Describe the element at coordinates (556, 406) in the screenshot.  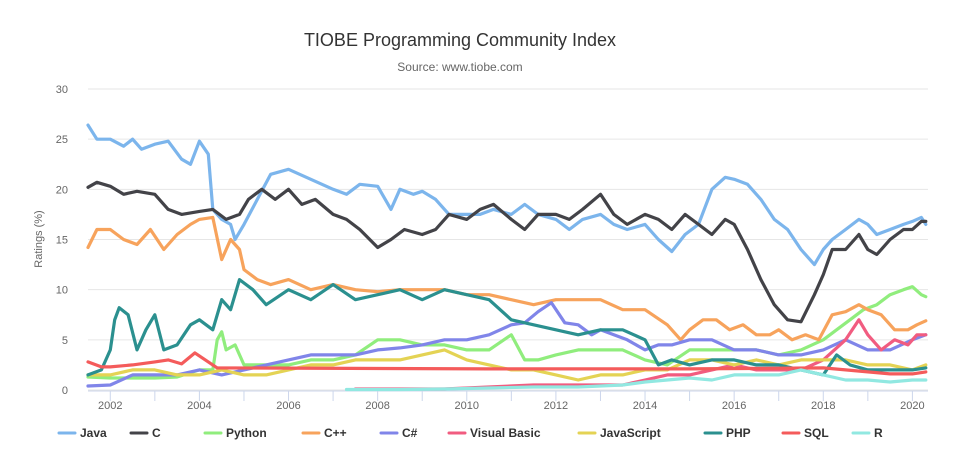
I see `x-tick-label: 2012` at that location.